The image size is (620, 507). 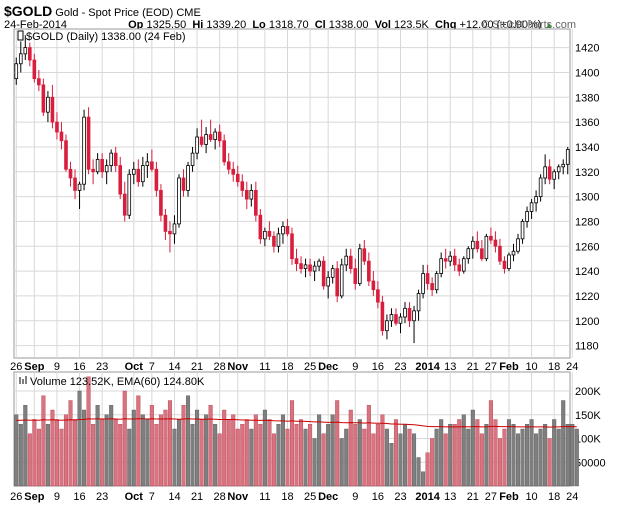 I want to click on volume-x-tick-label: 2014, so click(x=427, y=497).